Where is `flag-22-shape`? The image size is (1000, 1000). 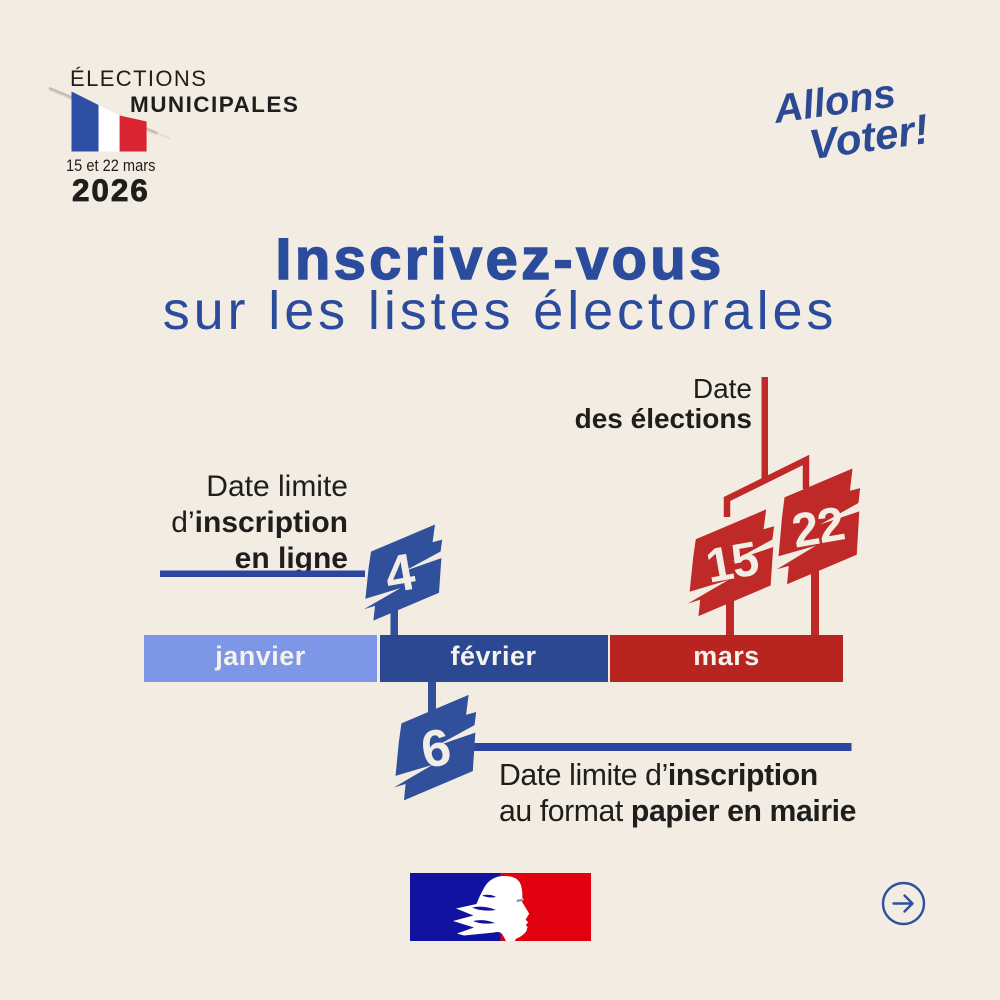 flag-22-shape is located at coordinates (818, 526).